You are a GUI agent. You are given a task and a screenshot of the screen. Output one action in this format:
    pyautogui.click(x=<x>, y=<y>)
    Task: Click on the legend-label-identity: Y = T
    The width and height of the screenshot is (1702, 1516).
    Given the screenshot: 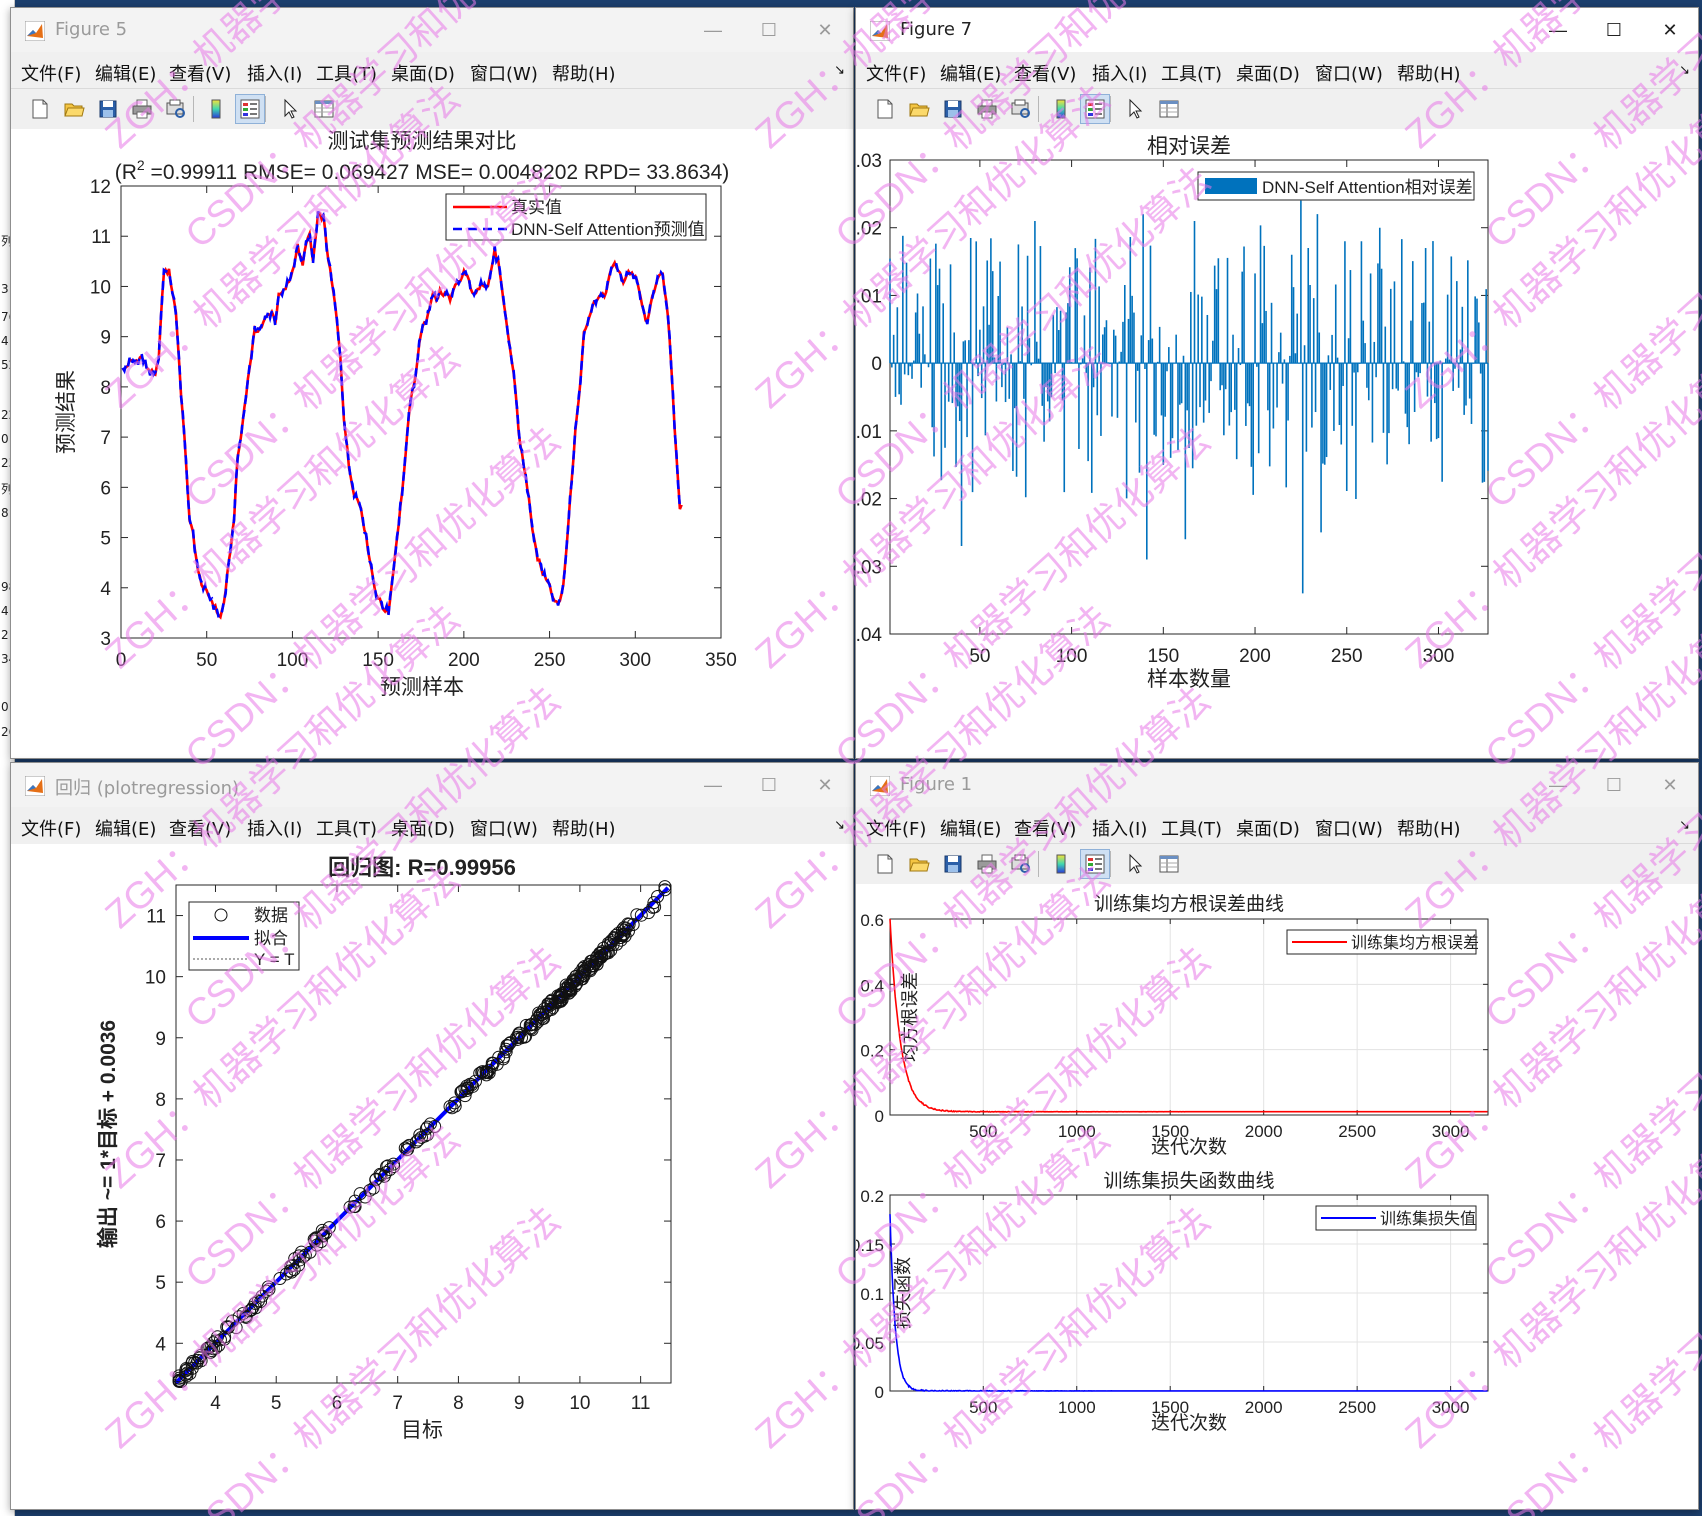 What is the action you would take?
    pyautogui.click(x=274, y=959)
    